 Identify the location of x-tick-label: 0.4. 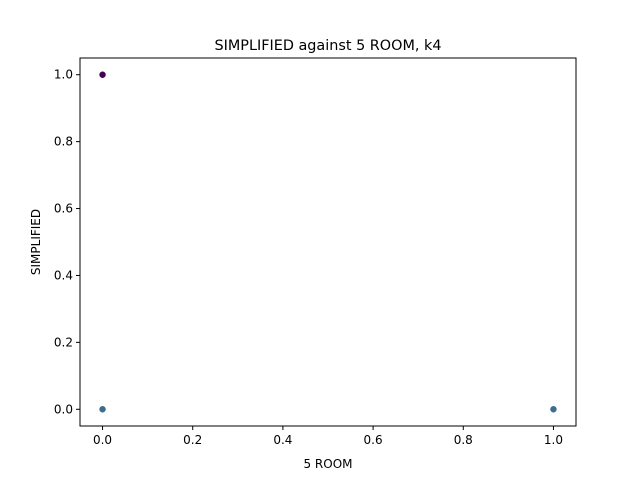
(282, 440).